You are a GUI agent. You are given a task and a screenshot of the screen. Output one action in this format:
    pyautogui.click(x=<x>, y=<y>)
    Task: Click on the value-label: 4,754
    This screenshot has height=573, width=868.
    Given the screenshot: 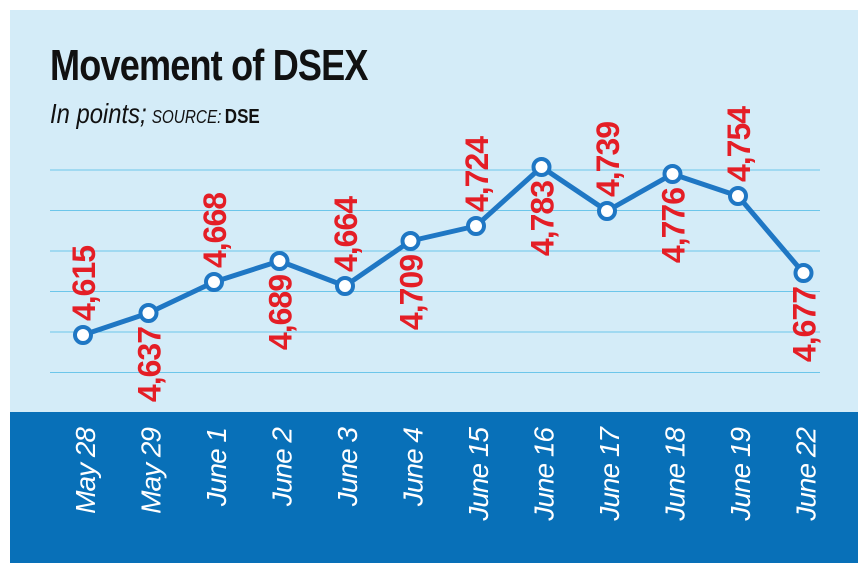 What is the action you would take?
    pyautogui.click(x=739, y=144)
    